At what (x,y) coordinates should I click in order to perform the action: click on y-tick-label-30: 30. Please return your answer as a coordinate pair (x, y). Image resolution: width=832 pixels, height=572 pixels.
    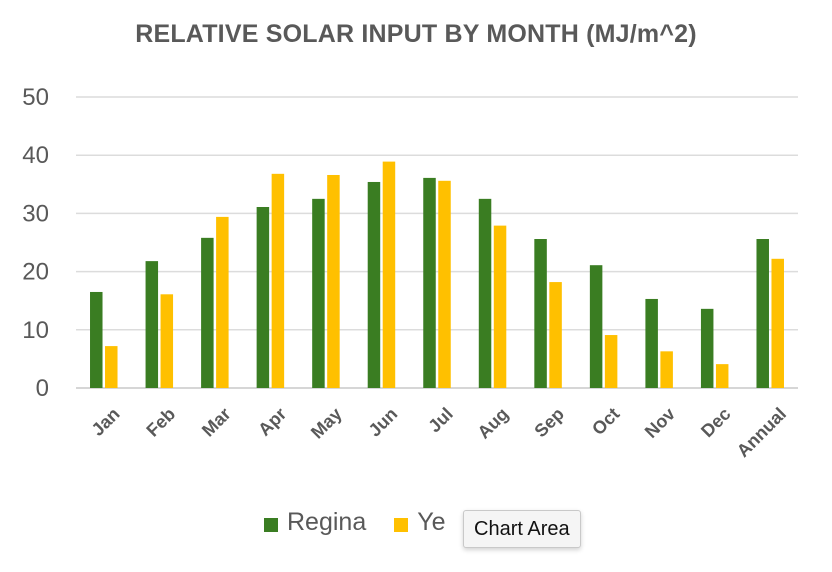
    Looking at the image, I should click on (35, 213).